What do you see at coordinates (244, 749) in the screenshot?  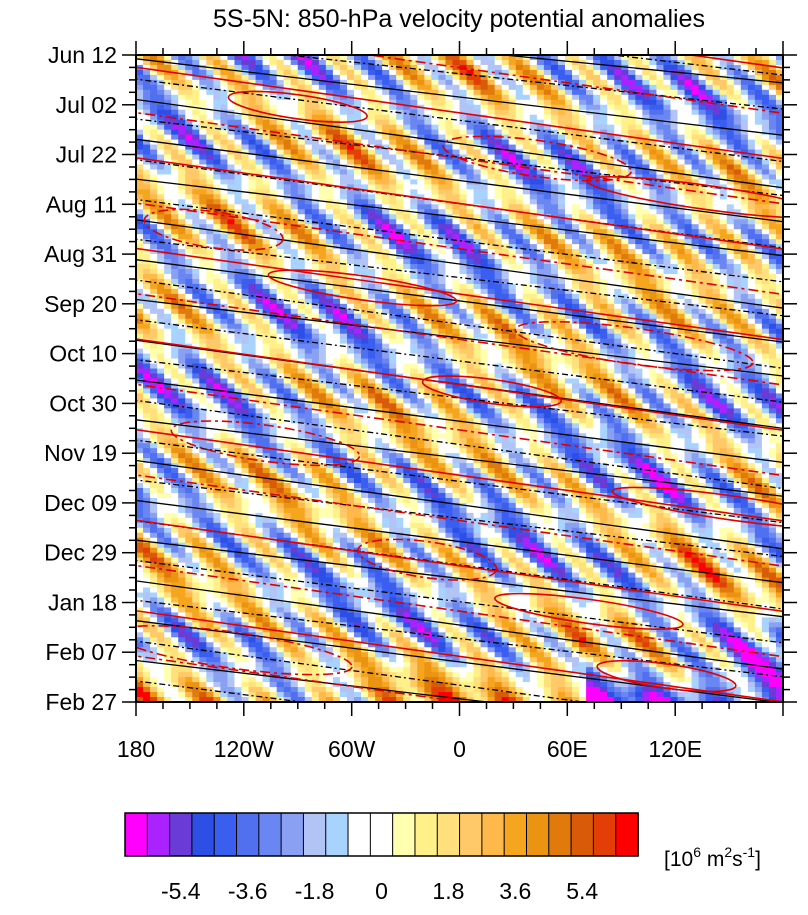 I see `x-tick-label: 120W` at bounding box center [244, 749].